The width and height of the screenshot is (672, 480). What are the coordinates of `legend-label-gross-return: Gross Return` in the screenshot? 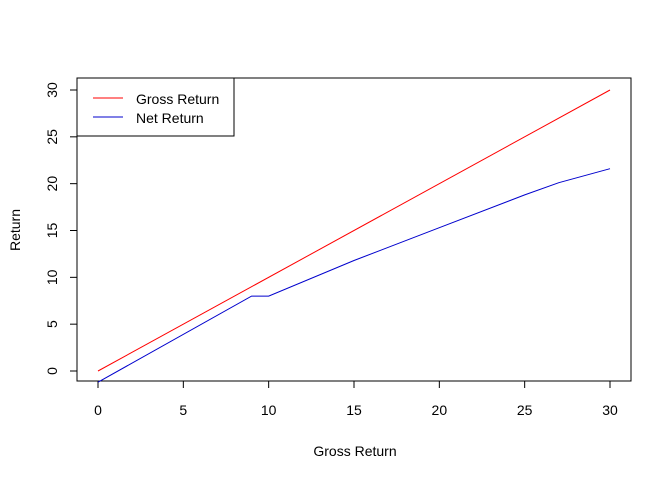 It's located at (177, 99).